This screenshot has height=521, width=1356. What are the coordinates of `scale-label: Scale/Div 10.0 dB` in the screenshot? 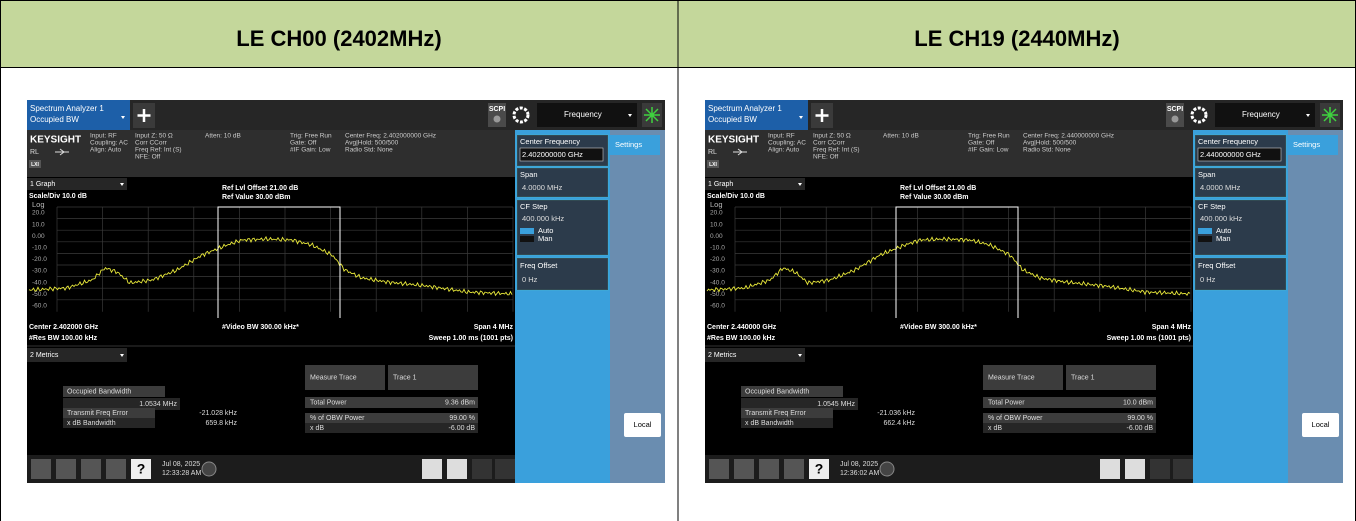 It's located at (736, 196).